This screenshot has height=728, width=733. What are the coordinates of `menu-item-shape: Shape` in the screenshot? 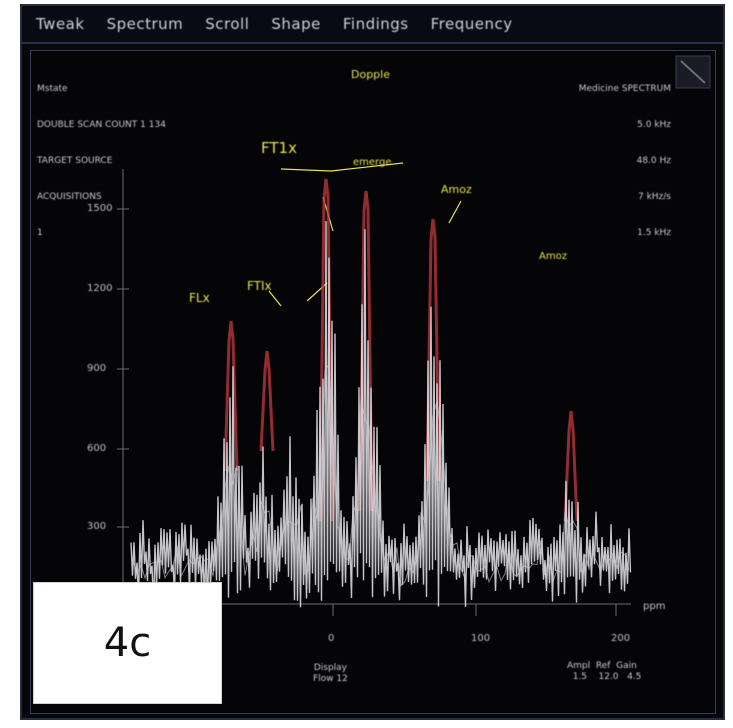 It's located at (296, 24).